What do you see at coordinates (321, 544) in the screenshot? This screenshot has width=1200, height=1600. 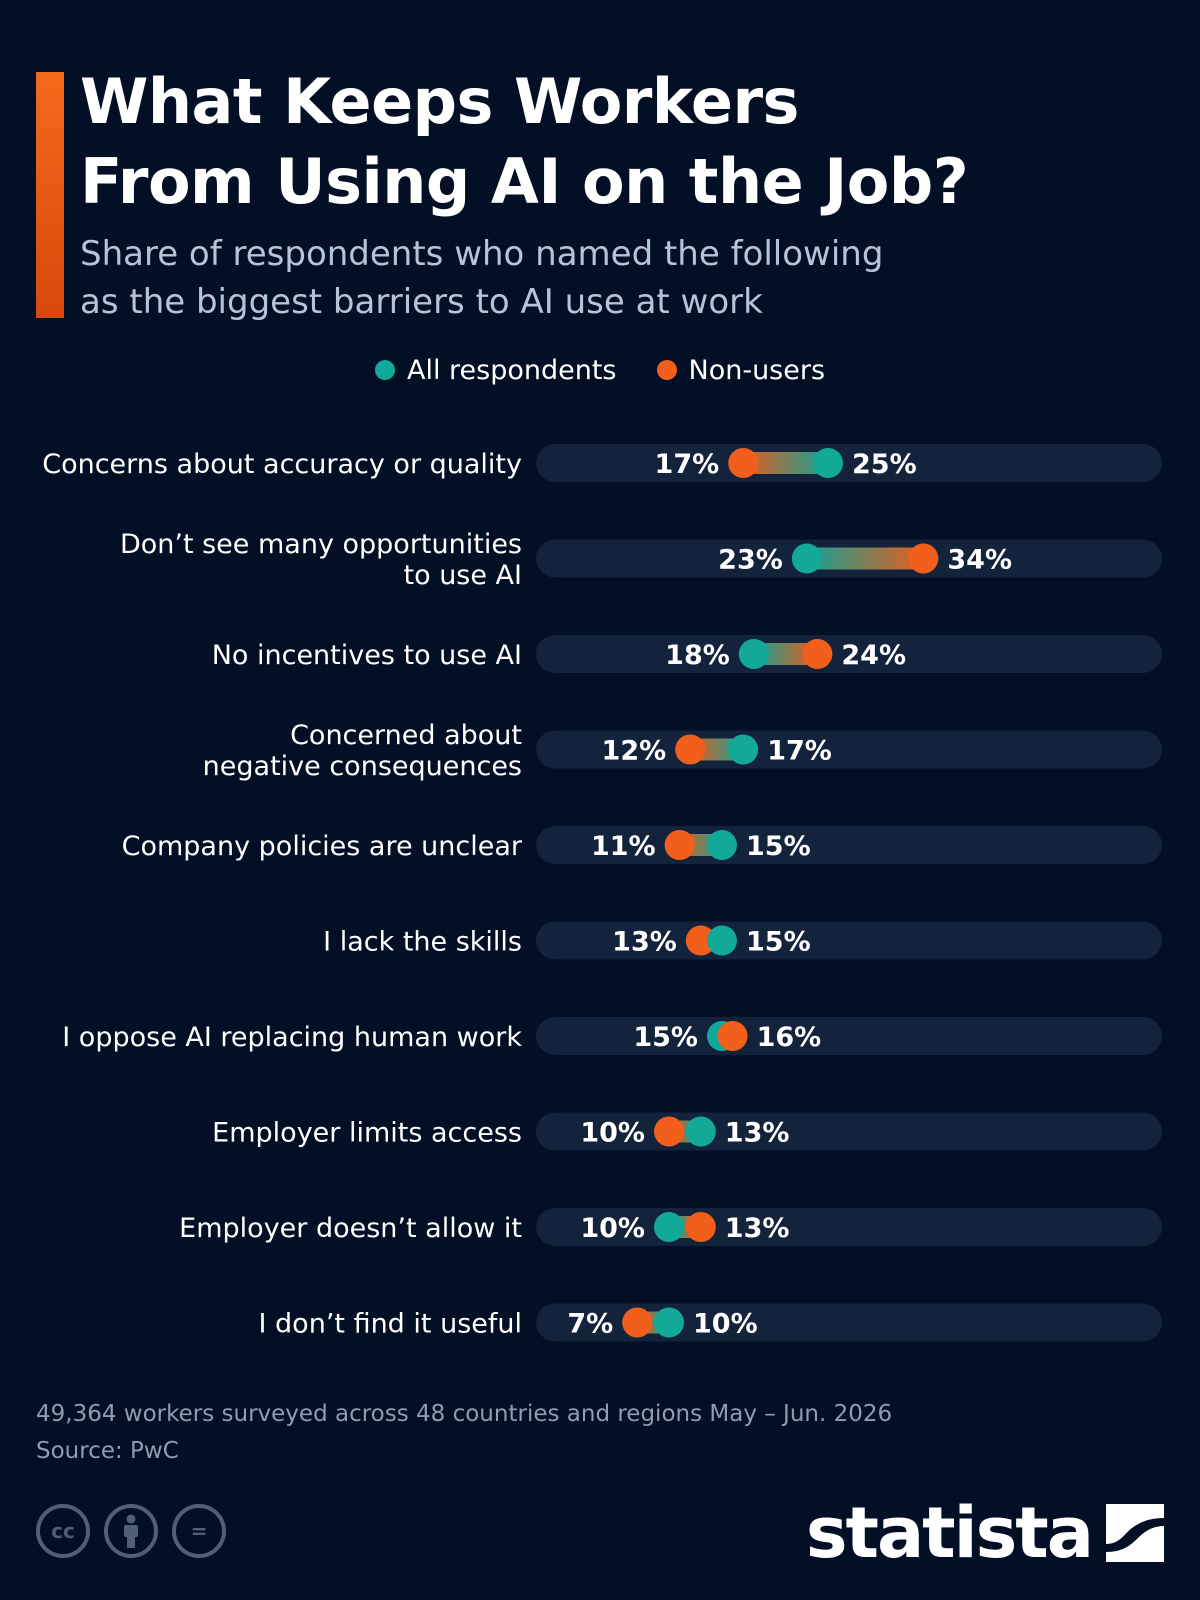 I see `category-label: Don’t see many opportunities` at bounding box center [321, 544].